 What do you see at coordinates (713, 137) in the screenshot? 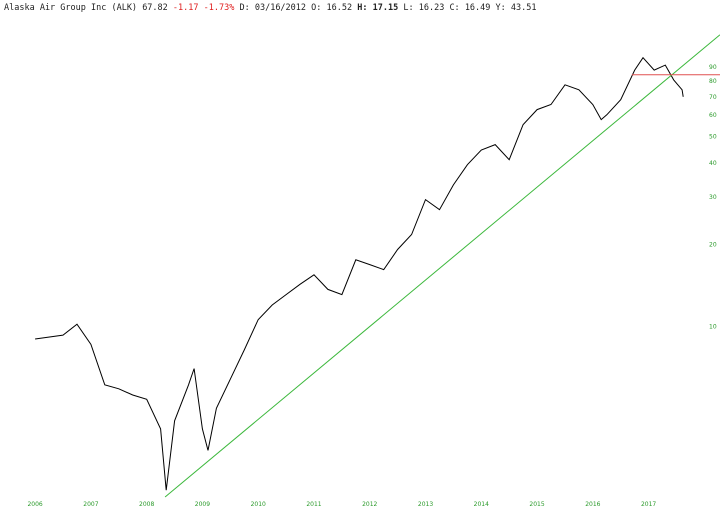
I see `y-tick-label: 50` at bounding box center [713, 137].